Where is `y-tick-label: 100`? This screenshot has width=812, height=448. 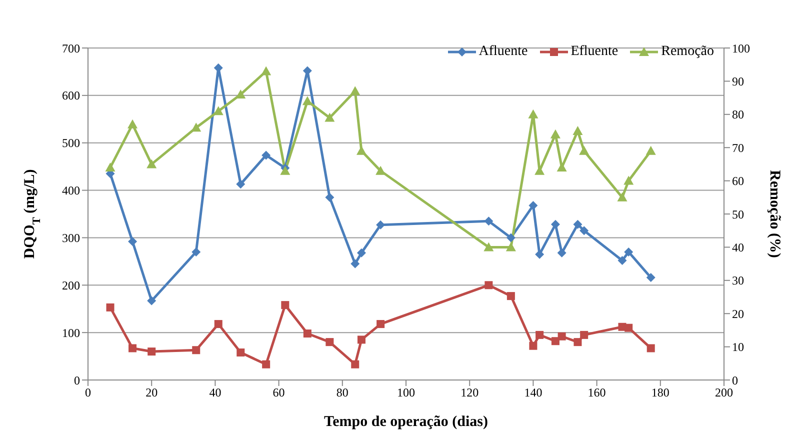 y-tick-label: 100 is located at coordinates (71, 333).